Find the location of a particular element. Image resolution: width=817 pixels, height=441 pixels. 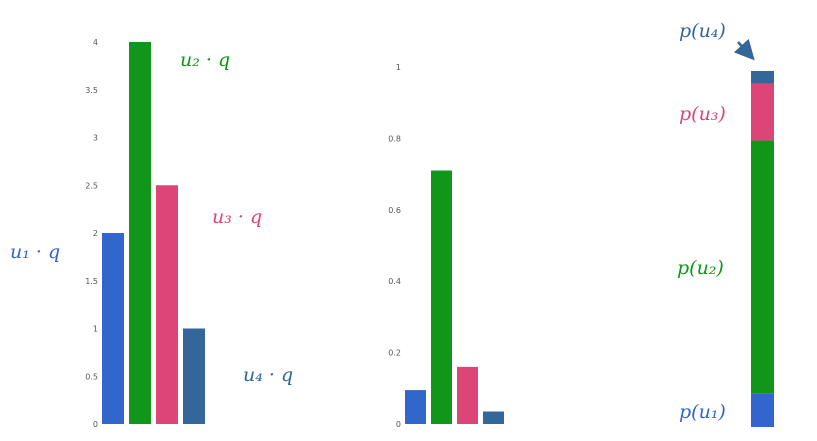

y-tick-label: 2 is located at coordinates (95, 233).